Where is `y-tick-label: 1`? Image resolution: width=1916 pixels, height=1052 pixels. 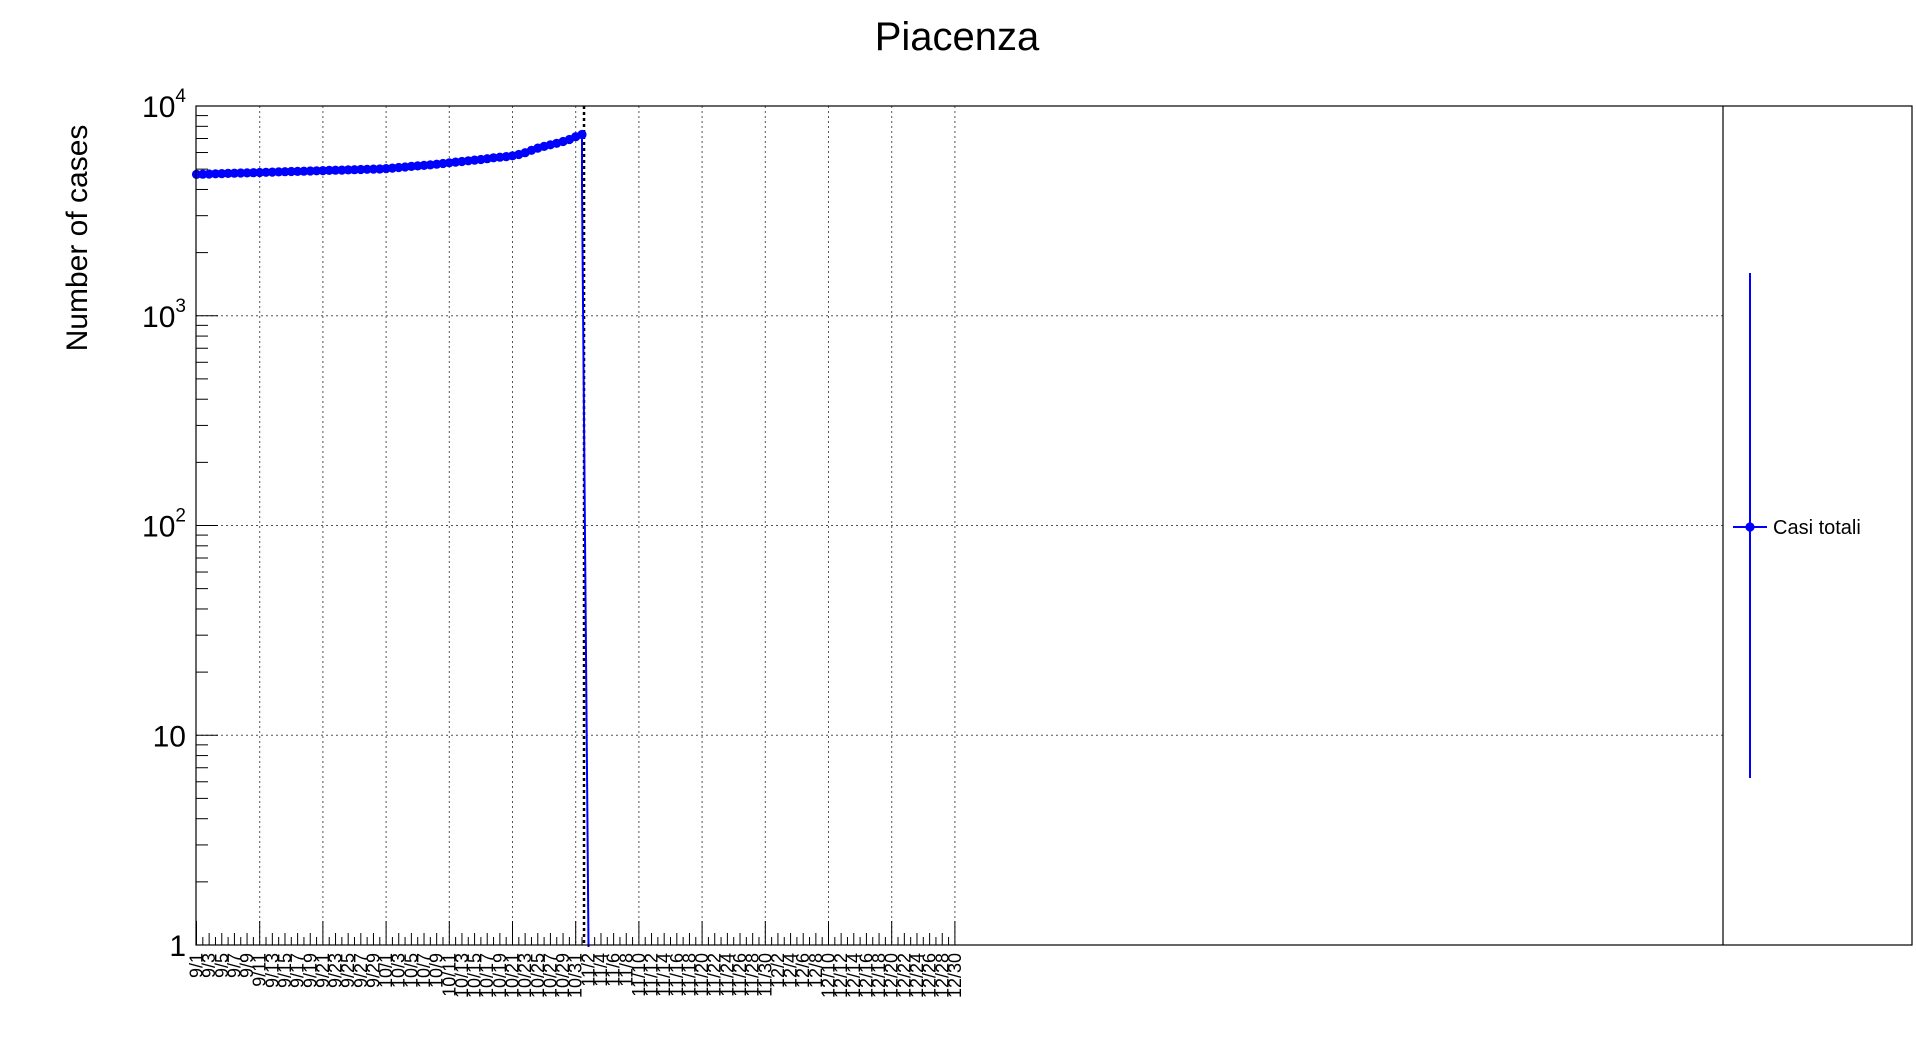
y-tick-label: 1 is located at coordinates (177, 946).